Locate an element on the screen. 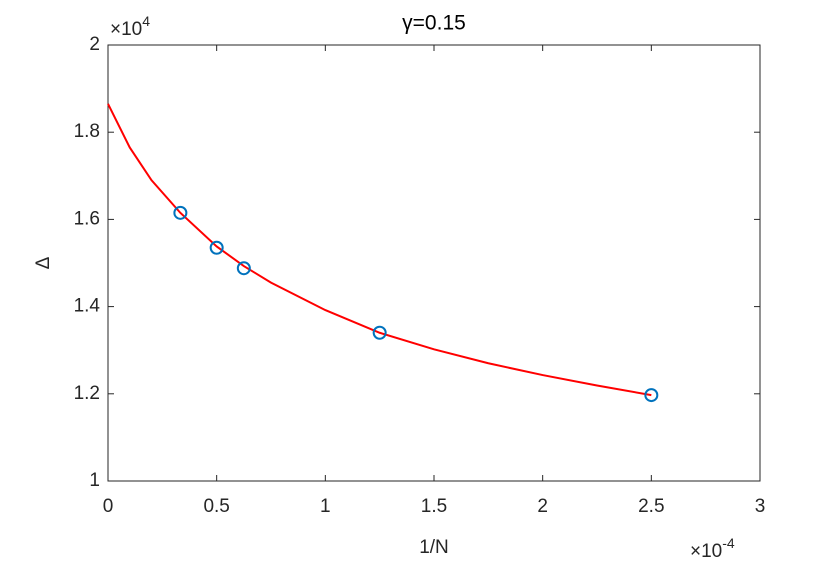 The image size is (840, 567). x-tick-label: 1.5 is located at coordinates (434, 506).